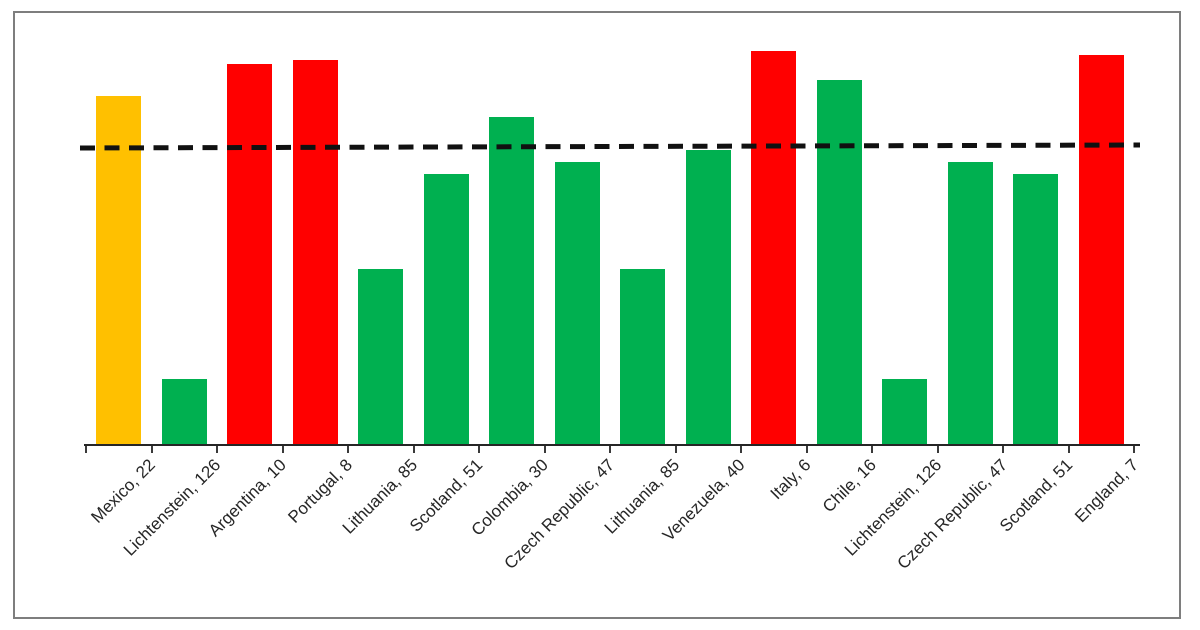 The height and width of the screenshot is (630, 1200). Describe the element at coordinates (119, 270) in the screenshot. I see `bar-mexico` at that location.